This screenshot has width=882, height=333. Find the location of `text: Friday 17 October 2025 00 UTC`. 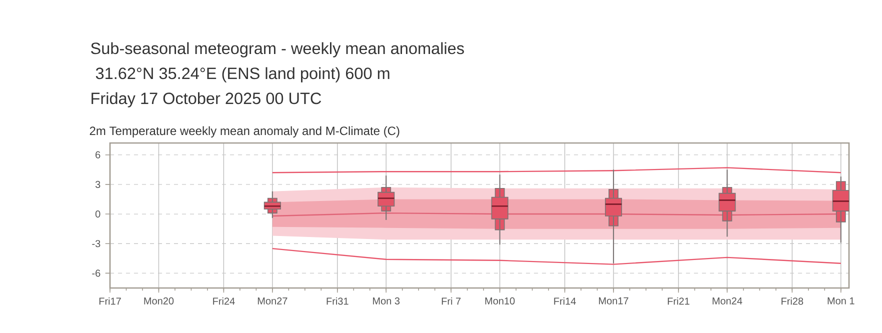

text: Friday 17 October 2025 00 UTC is located at coordinates (207, 100).